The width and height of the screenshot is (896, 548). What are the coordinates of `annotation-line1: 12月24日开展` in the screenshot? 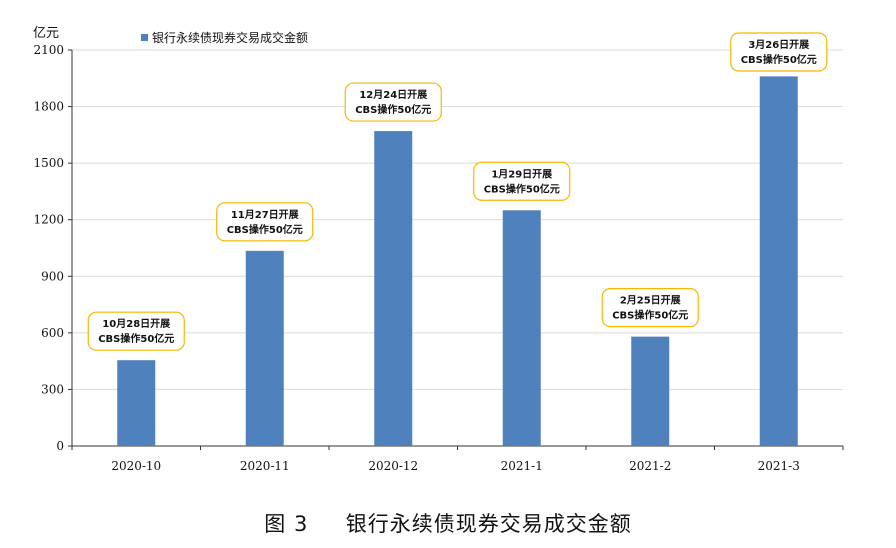 It's located at (393, 95).